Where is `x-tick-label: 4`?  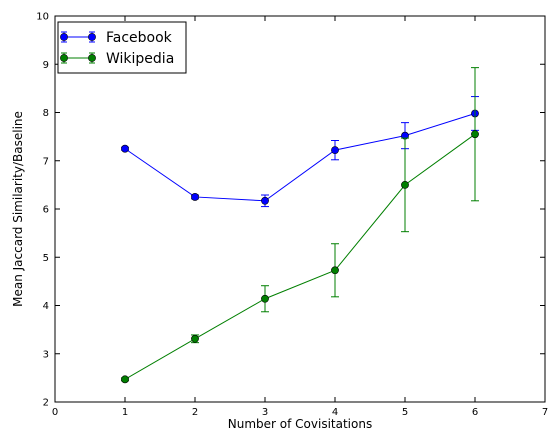 x-tick-label: 4 is located at coordinates (335, 412).